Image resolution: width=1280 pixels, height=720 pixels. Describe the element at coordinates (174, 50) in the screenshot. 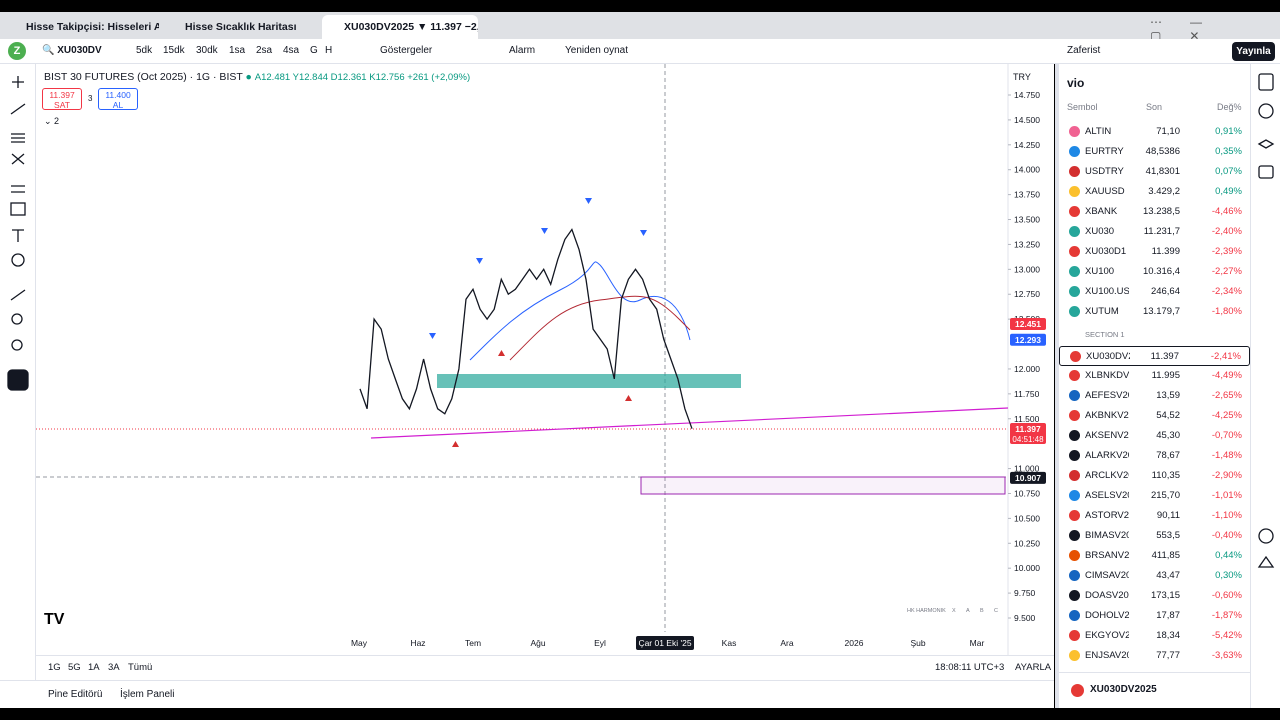

I see `interval-button: 15dk` at that location.